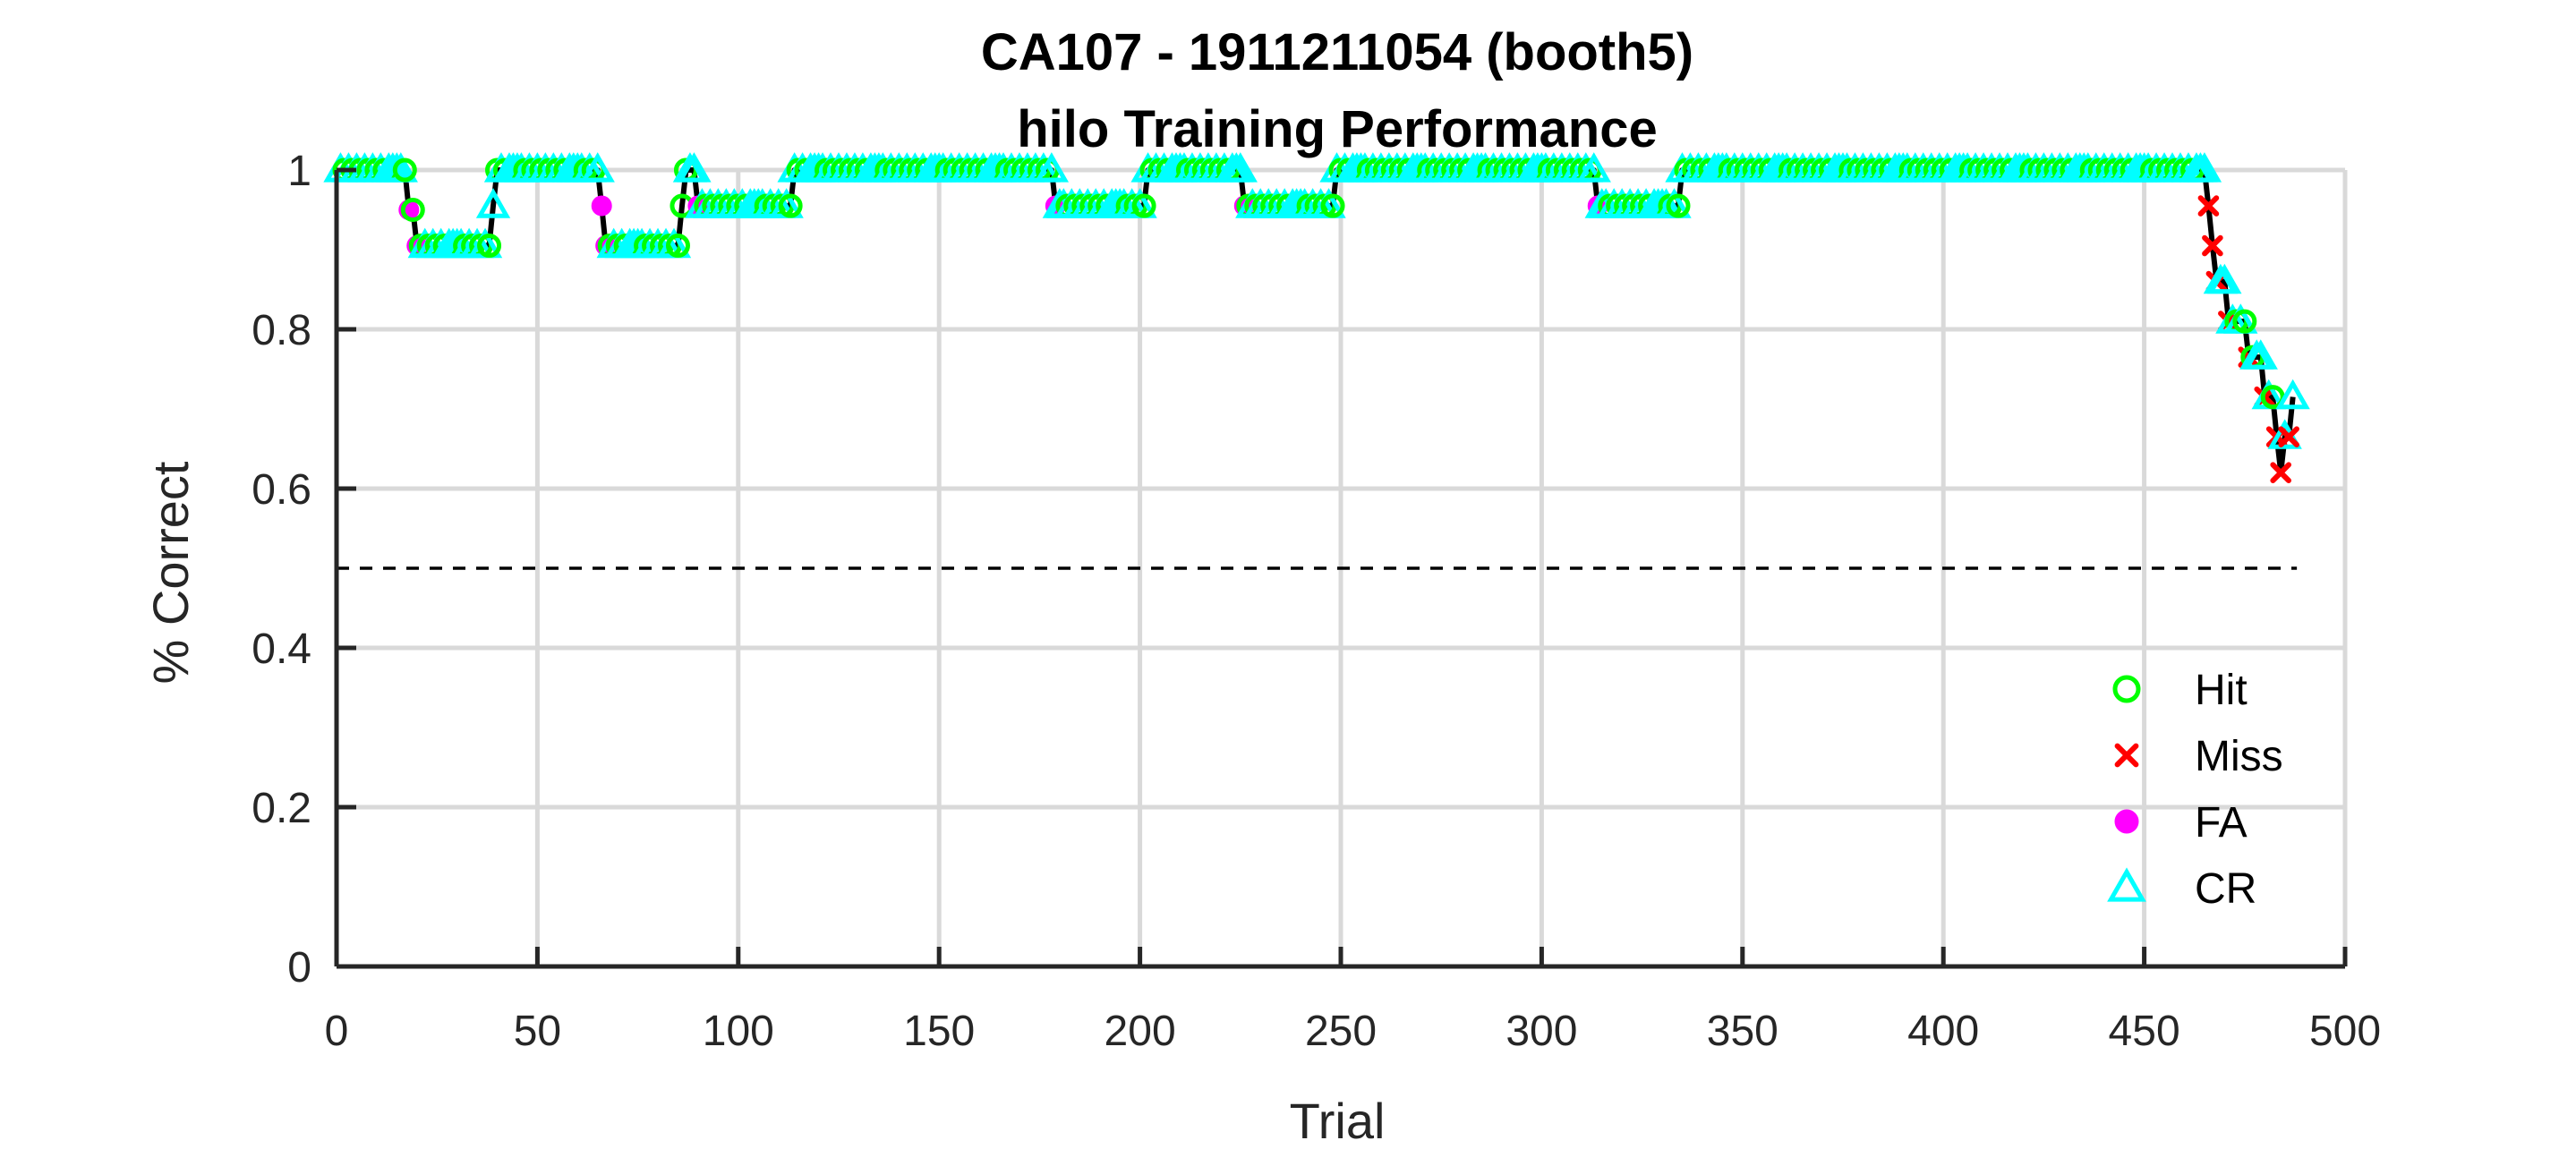 This screenshot has height=1149, width=2576. Describe the element at coordinates (1541, 1031) in the screenshot. I see `x-tick-label: 300` at that location.